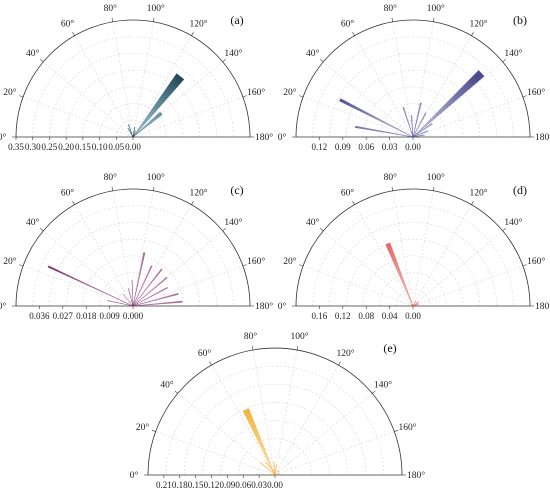 This screenshot has height=496, width=550. I want to click on r-tick-label: 0.18, so click(180, 485).